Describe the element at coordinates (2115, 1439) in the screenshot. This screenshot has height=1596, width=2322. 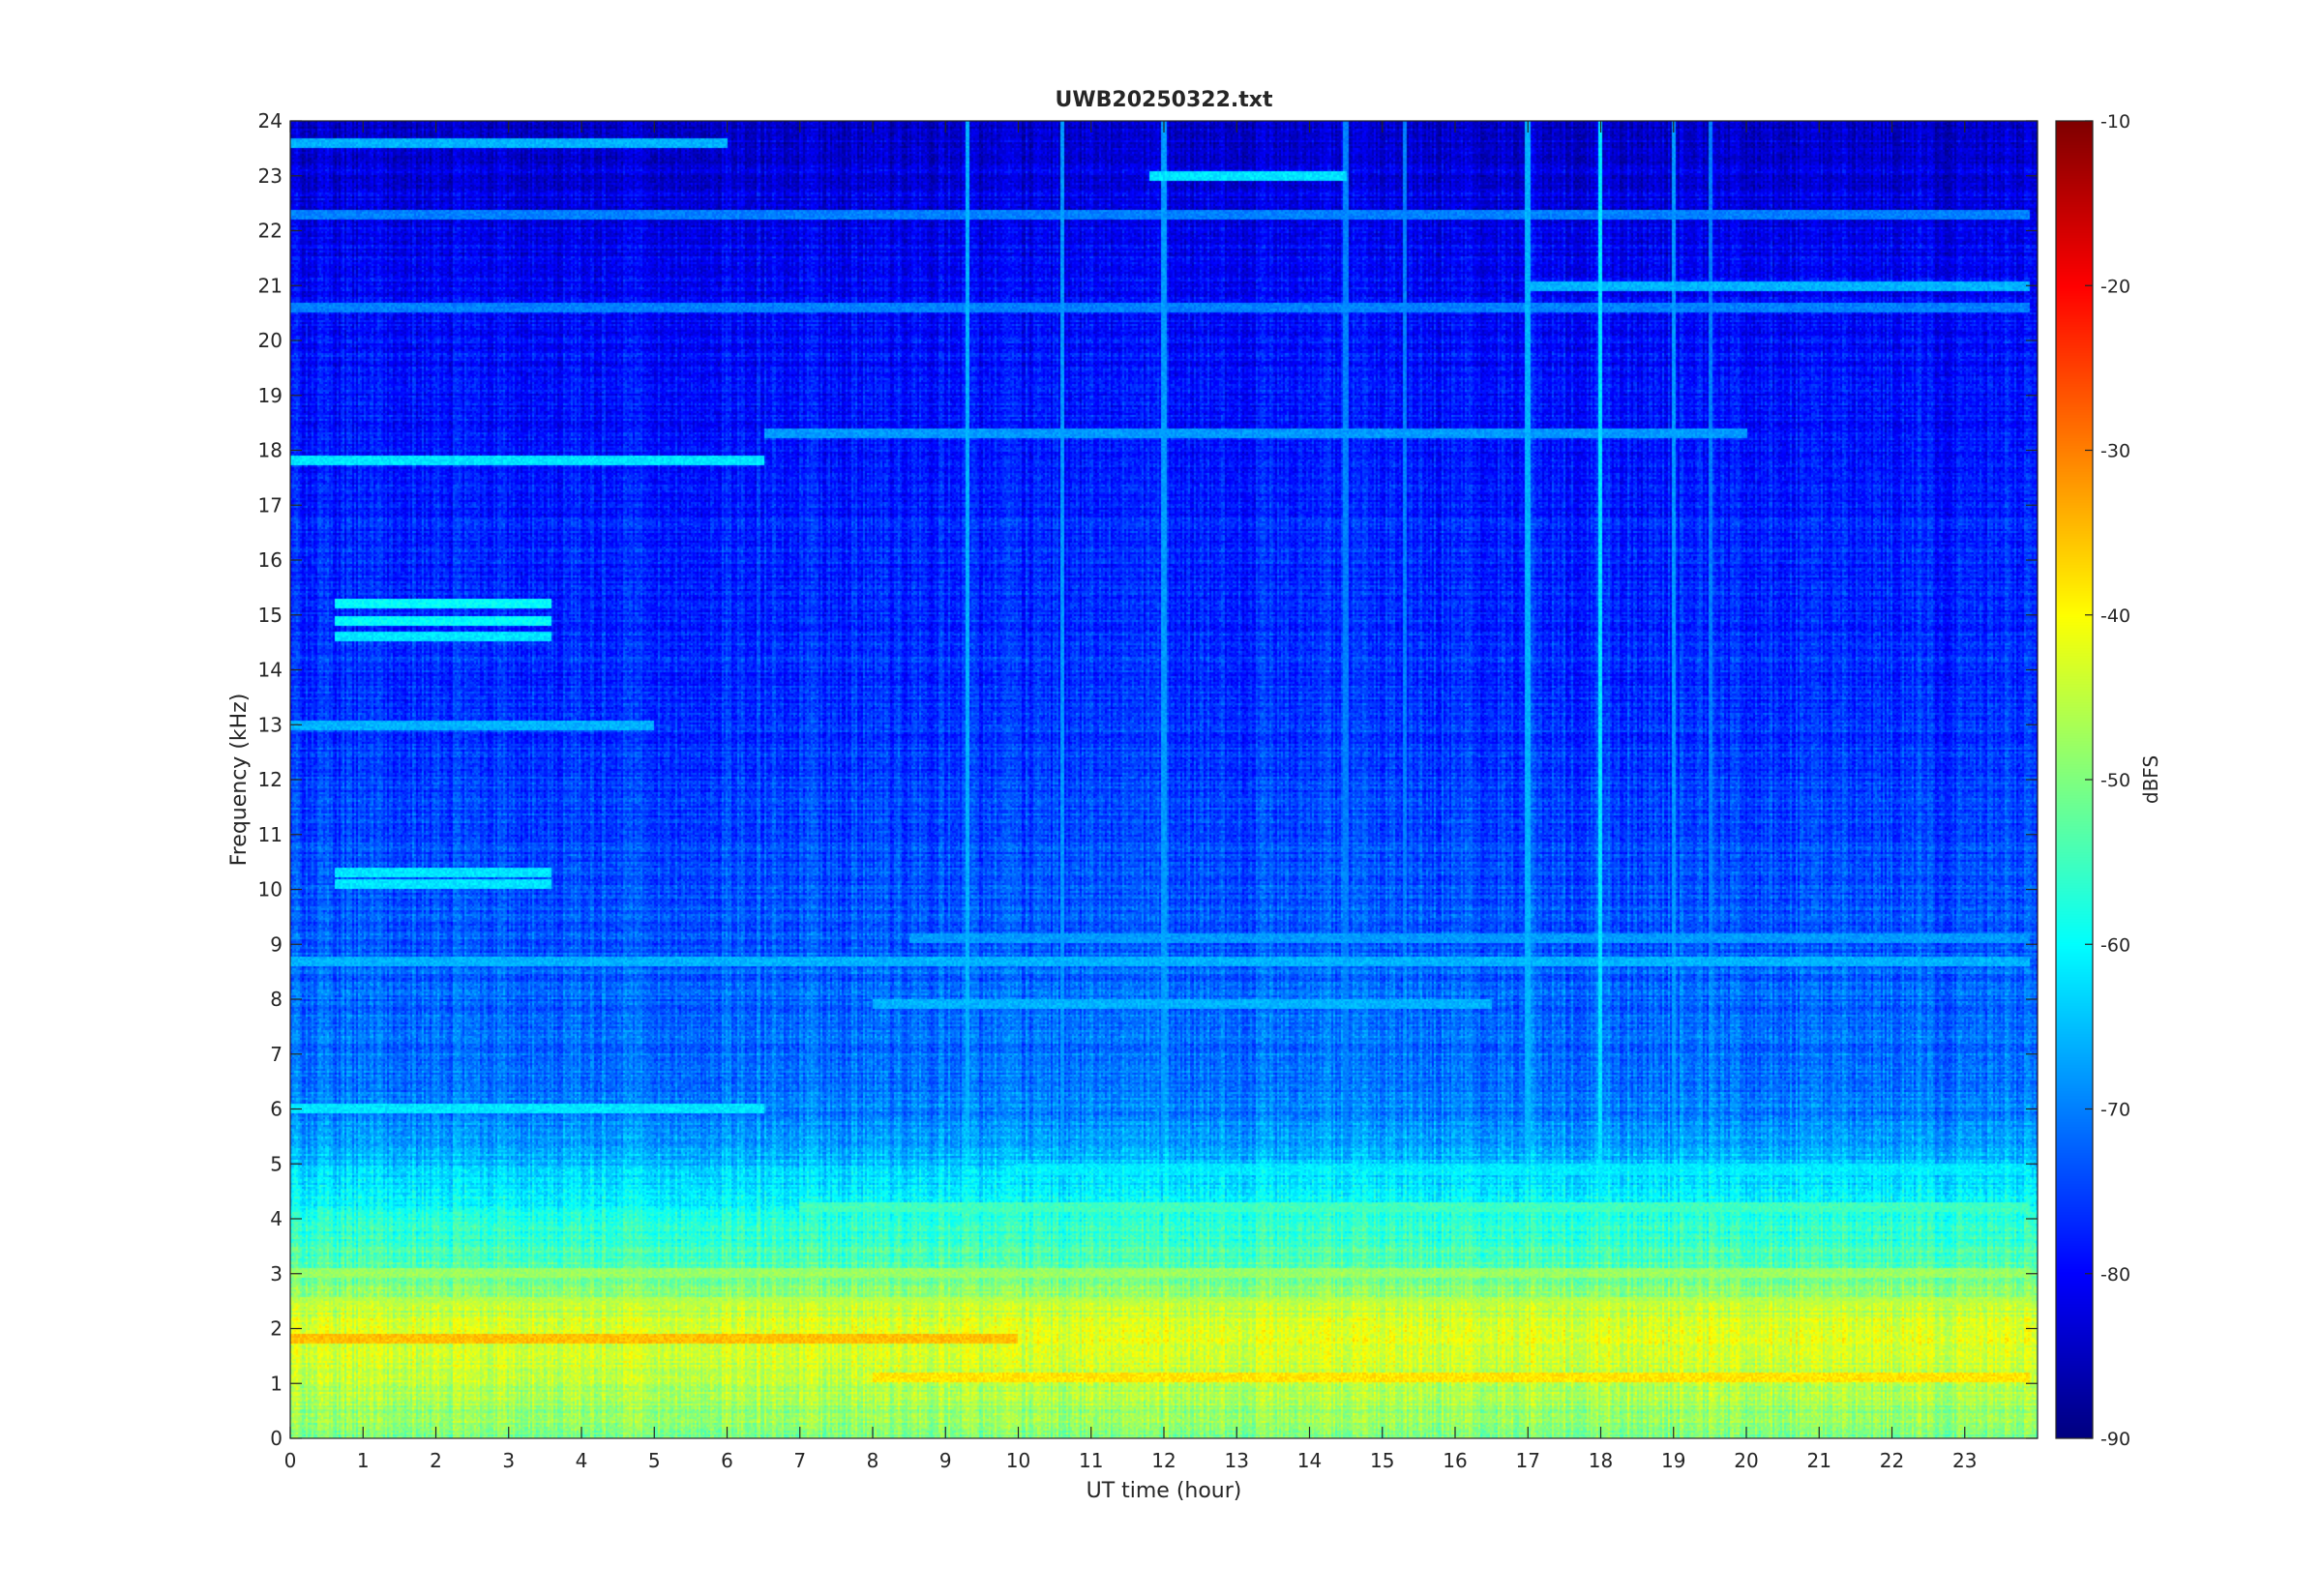
I see `colorbar-tick-label: -90` at that location.